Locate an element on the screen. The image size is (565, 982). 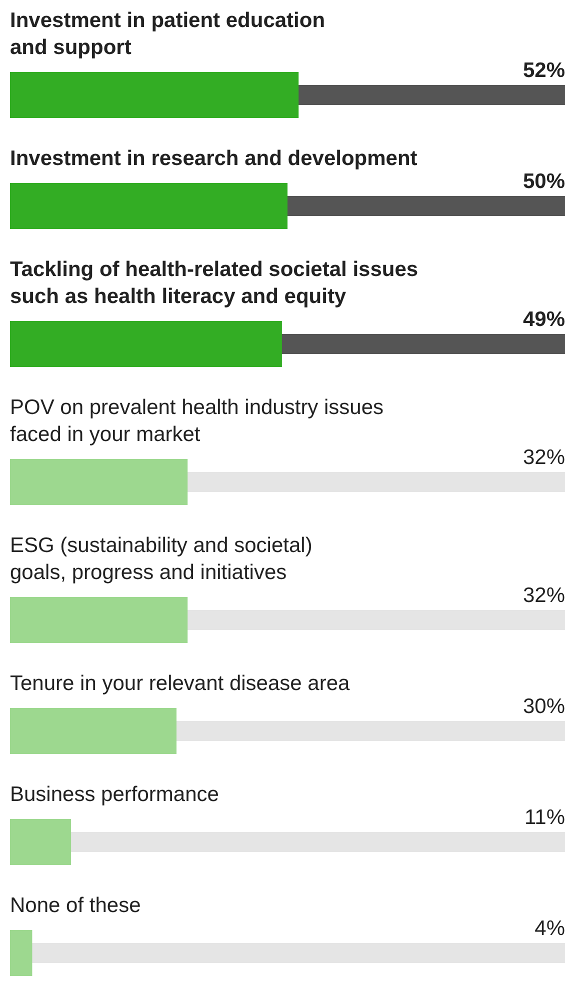
data-label: 52% is located at coordinates (543, 70).